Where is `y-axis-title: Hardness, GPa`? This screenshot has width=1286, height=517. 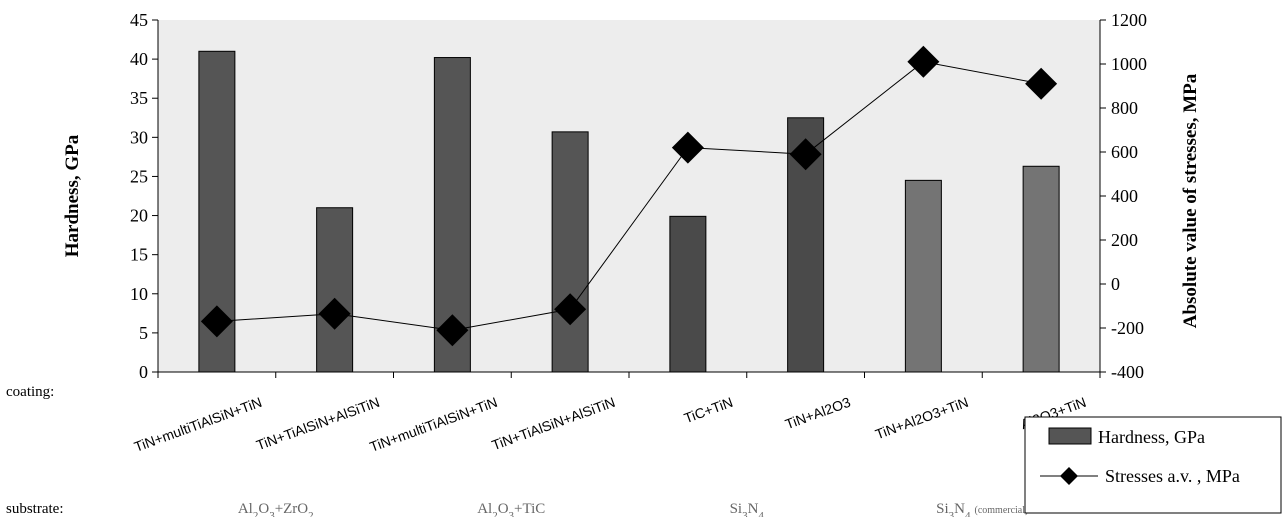
y-axis-title: Hardness, GPa is located at coordinates (72, 195).